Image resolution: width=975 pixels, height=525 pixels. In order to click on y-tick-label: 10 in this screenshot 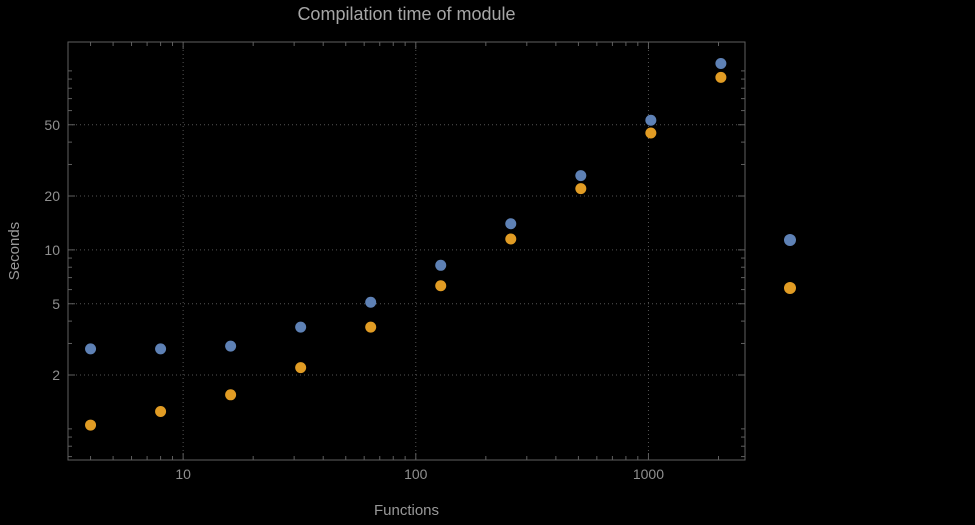, I will do `click(52, 250)`.